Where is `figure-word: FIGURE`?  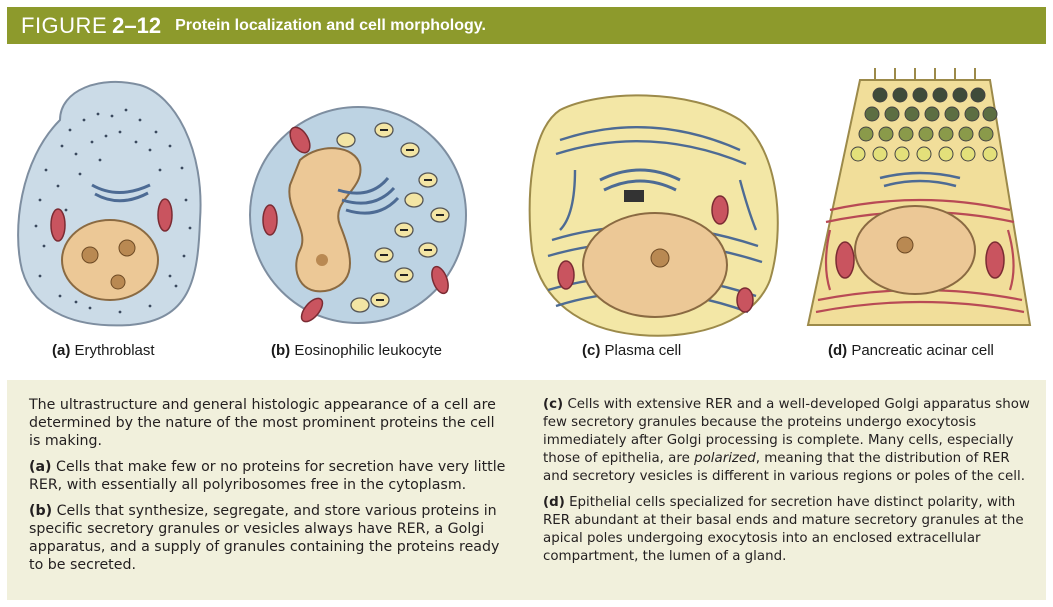 figure-word: FIGURE is located at coordinates (64, 25).